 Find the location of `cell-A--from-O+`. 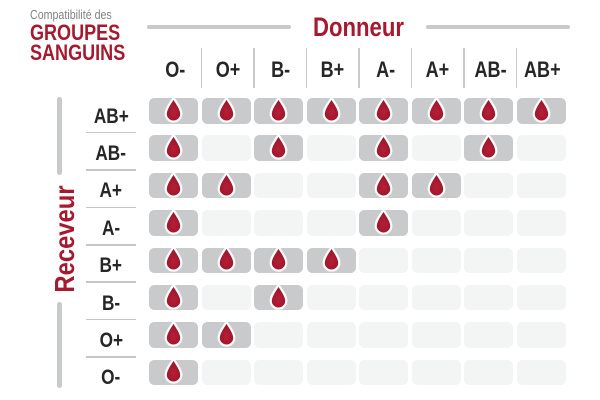

cell-A--from-O+ is located at coordinates (228, 228).